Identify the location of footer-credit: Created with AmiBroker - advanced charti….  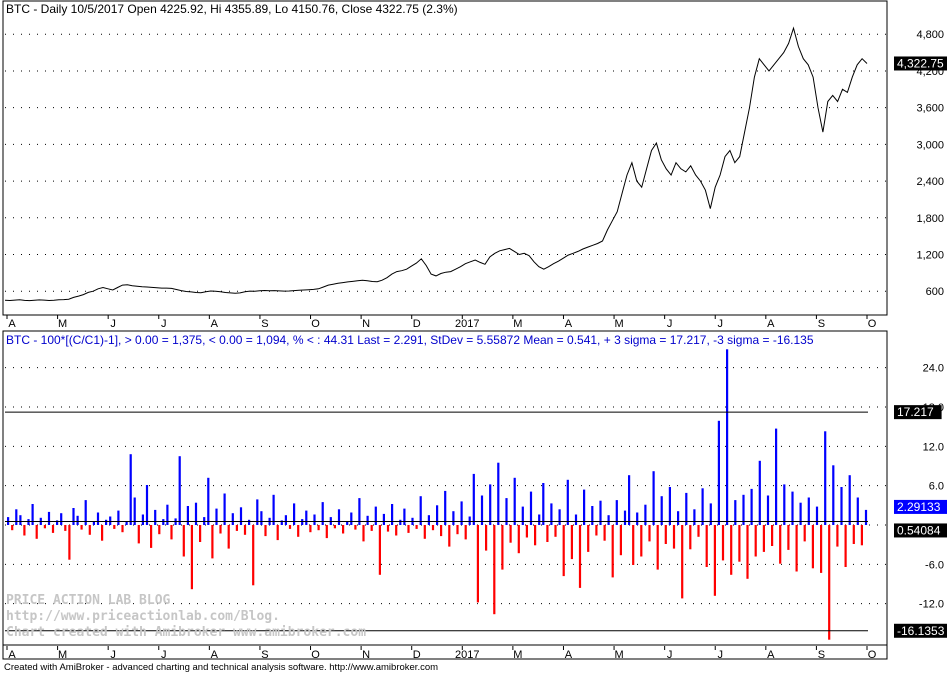
(221, 667).